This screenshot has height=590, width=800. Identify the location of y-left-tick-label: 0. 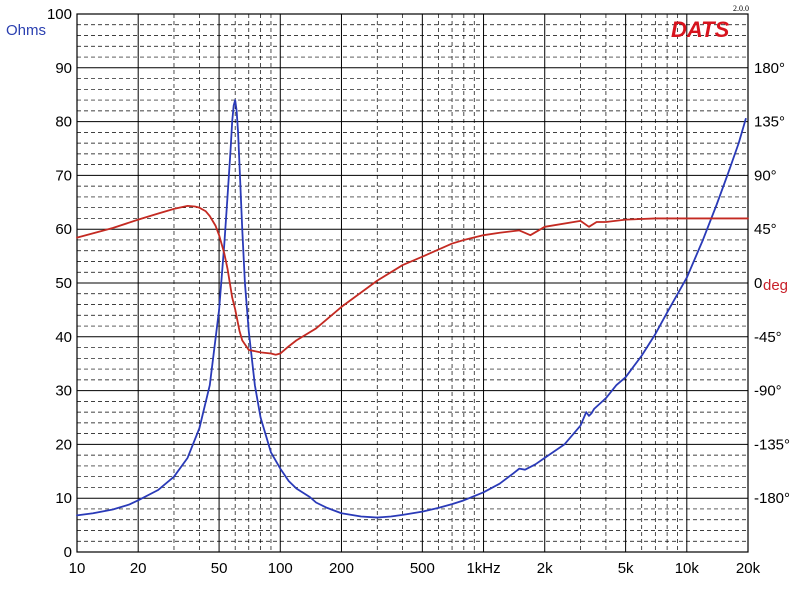
(68, 552).